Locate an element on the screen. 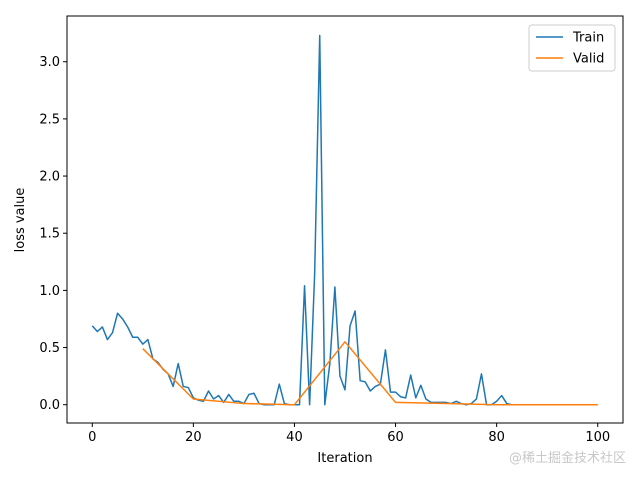 The height and width of the screenshot is (480, 640). y-tick-label: 2.0 is located at coordinates (49, 177).